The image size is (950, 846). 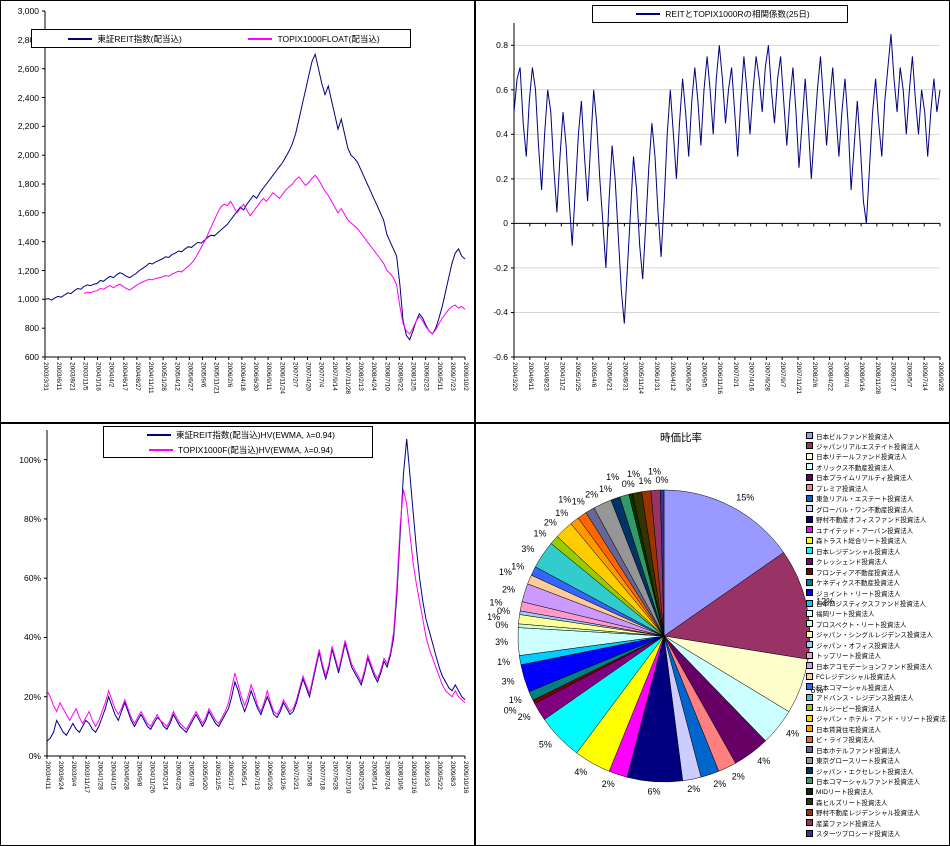 I want to click on pie-legend-label: トップリート投資法人, so click(x=848, y=657).